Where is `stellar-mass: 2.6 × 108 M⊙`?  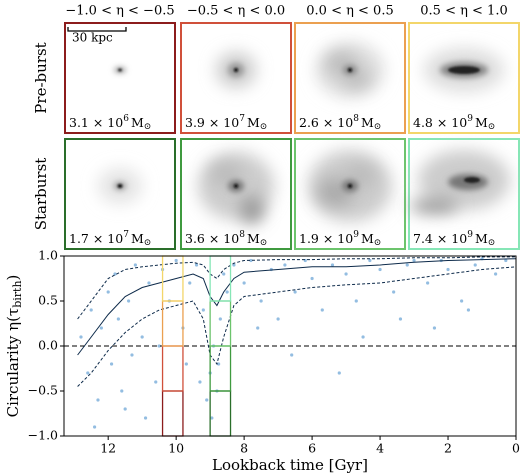
stellar-mass: 2.6 × 108 M⊙ is located at coordinates (340, 123).